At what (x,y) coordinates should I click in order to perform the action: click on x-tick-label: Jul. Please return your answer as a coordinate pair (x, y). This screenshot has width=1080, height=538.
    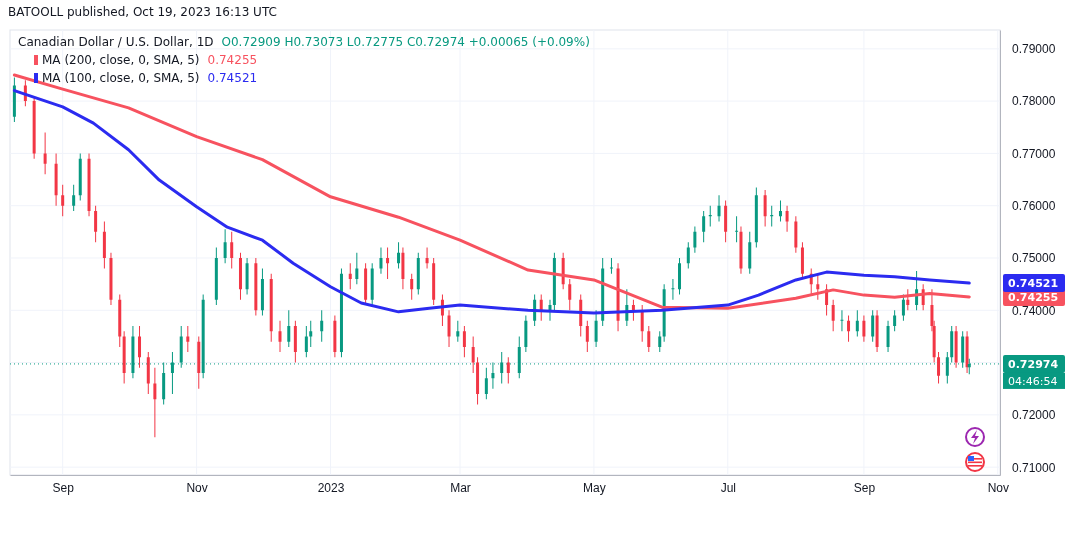
    Looking at the image, I should click on (728, 487).